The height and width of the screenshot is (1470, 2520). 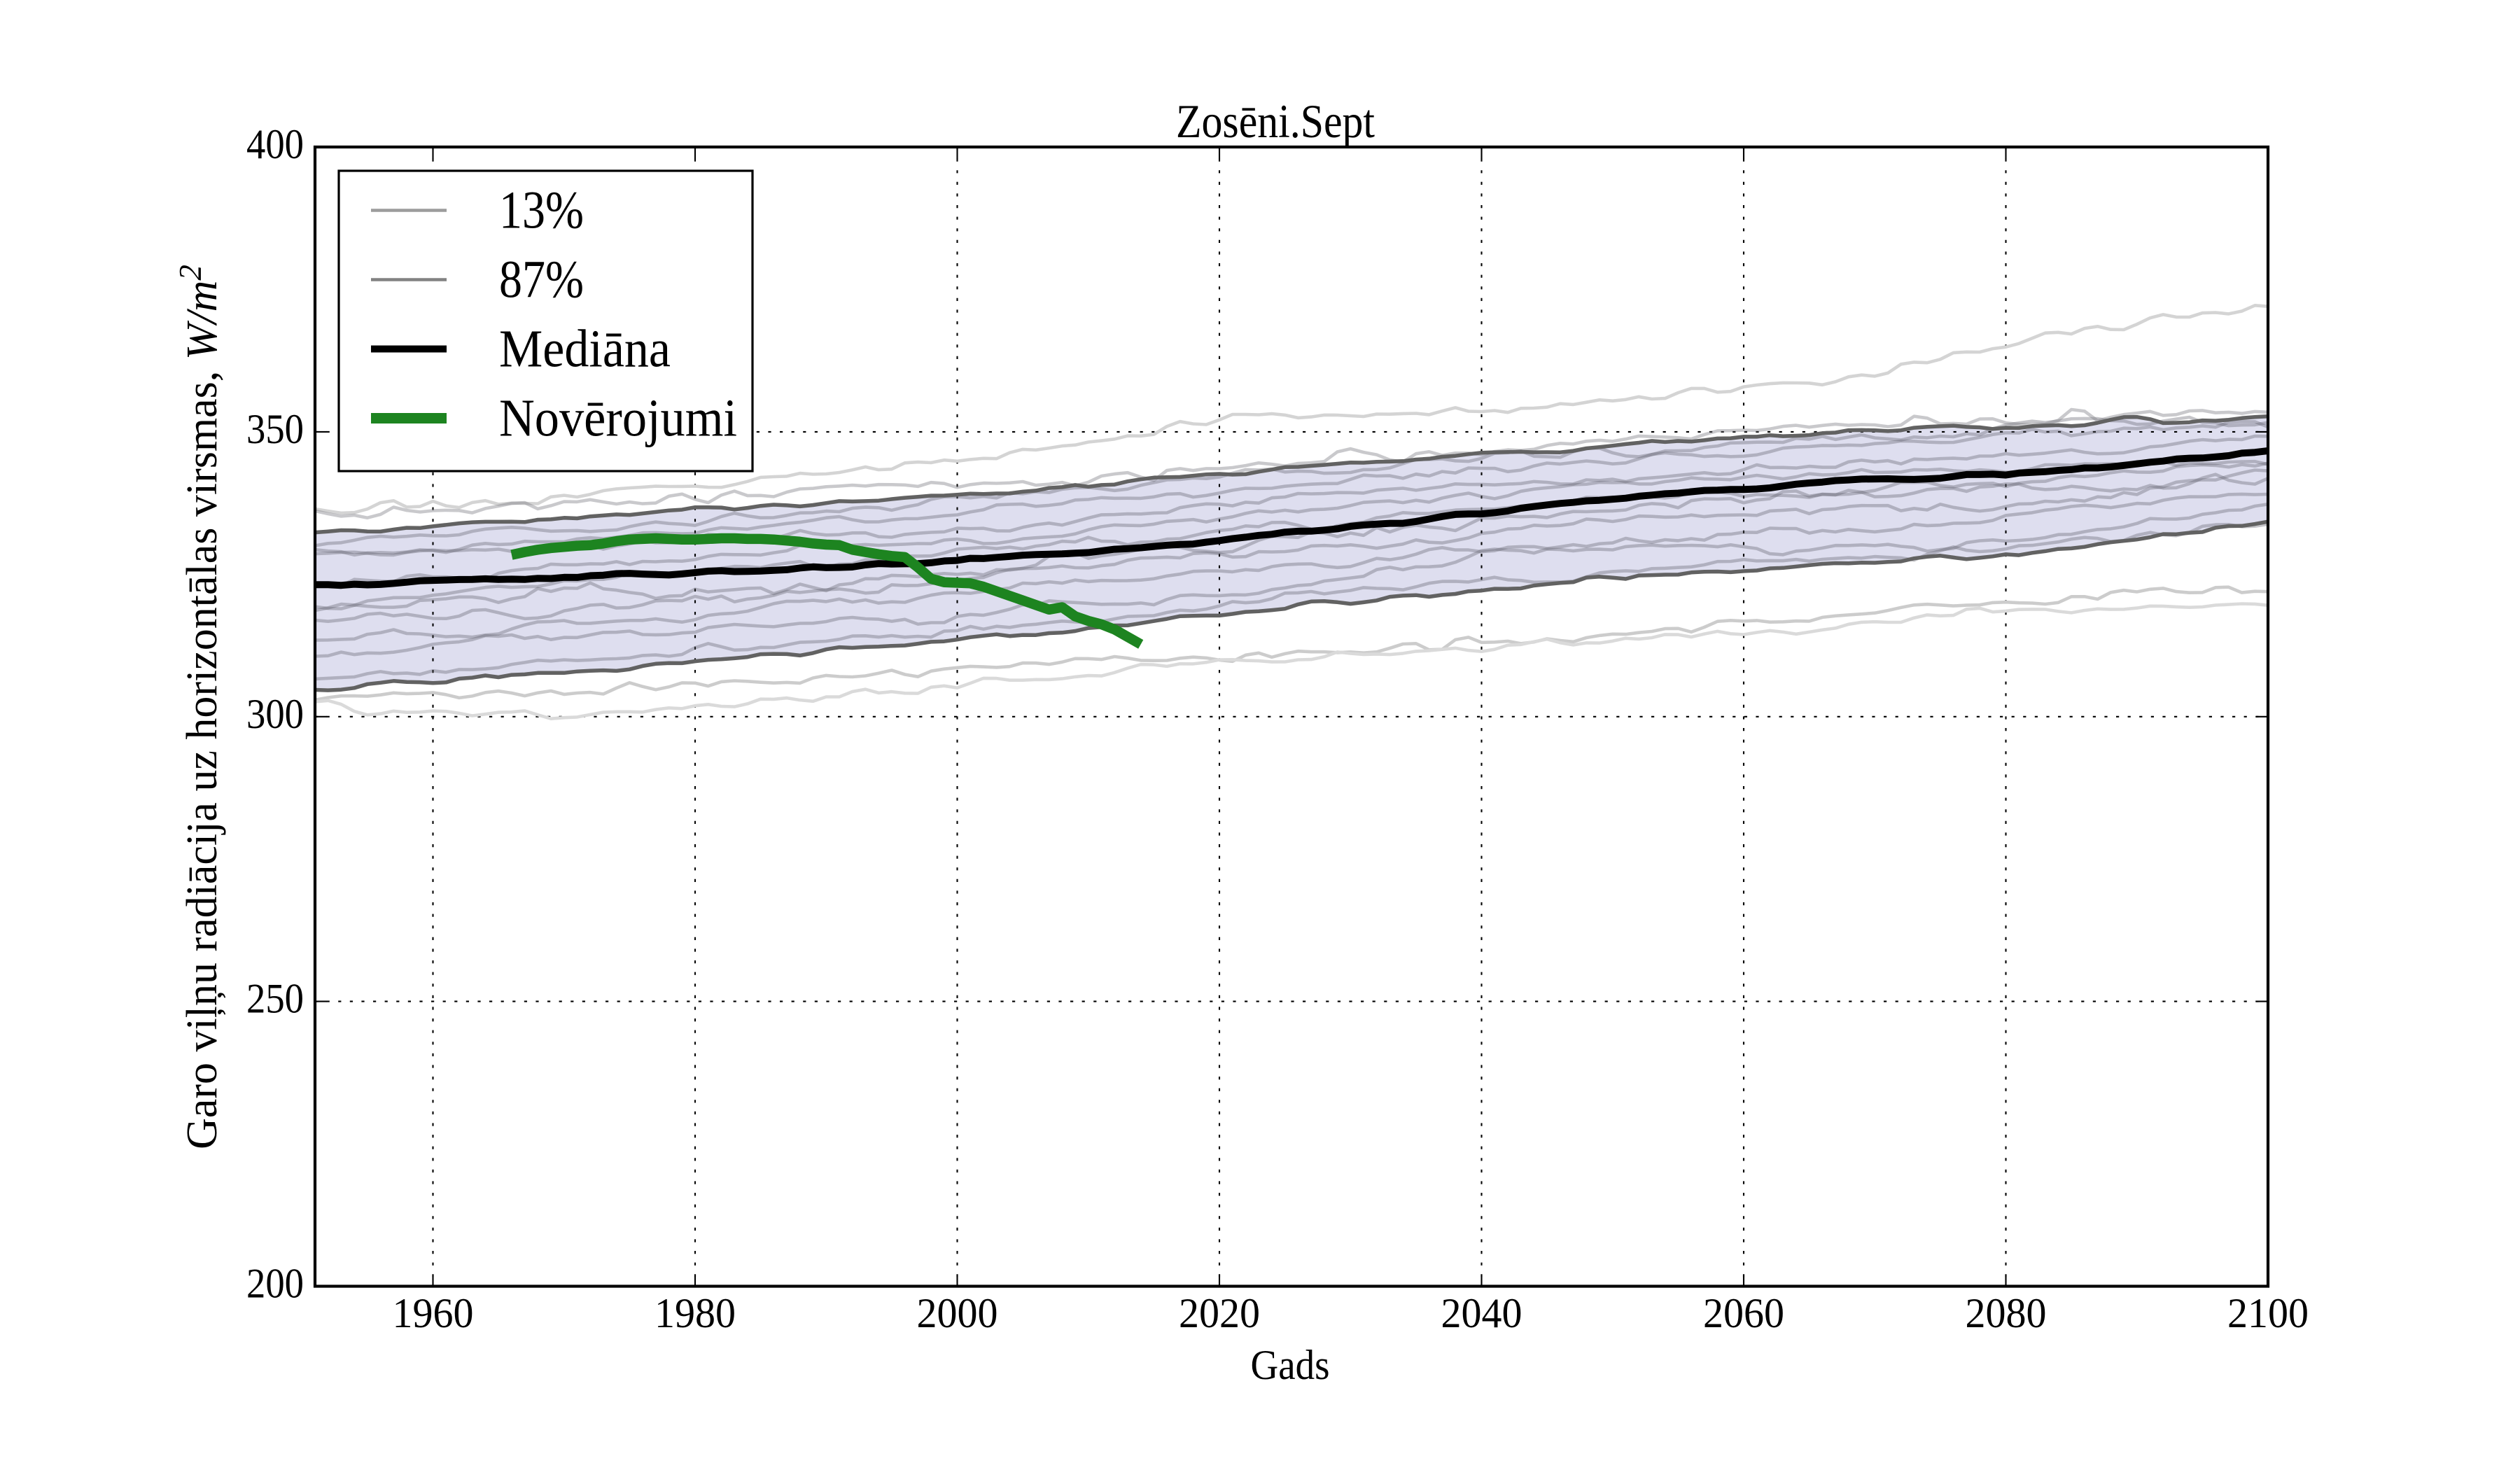 What do you see at coordinates (275, 429) in the screenshot?
I see `svg-text: 350` at bounding box center [275, 429].